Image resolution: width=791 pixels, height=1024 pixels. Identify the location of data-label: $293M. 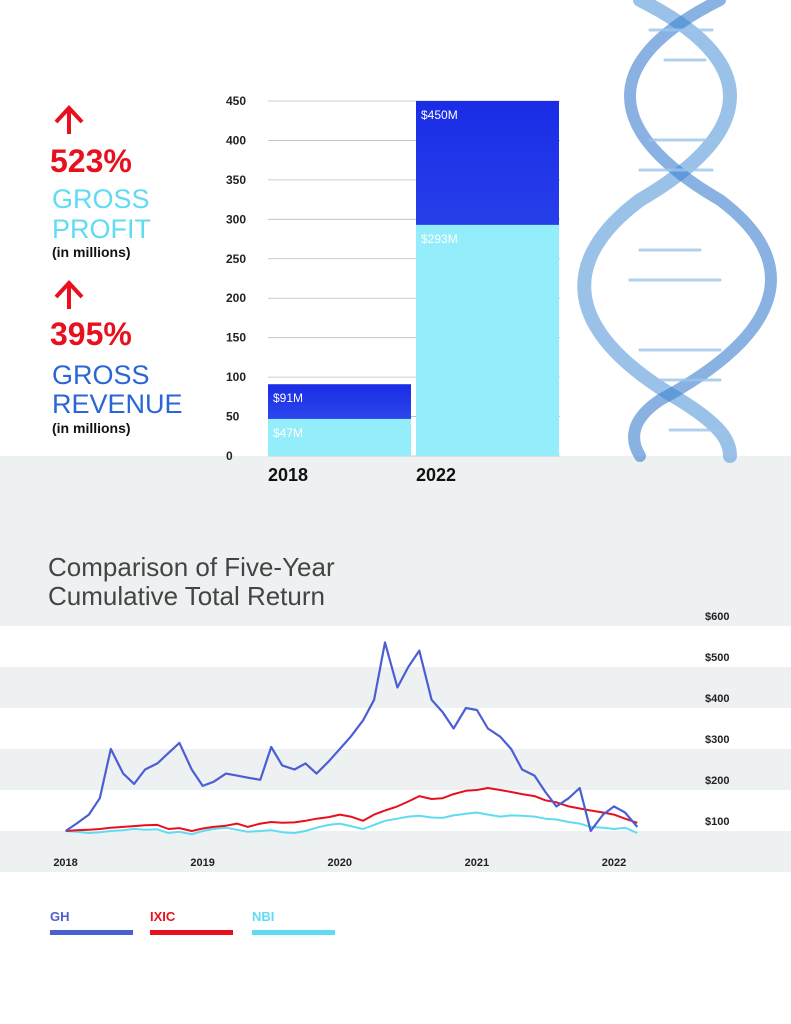
(439, 239).